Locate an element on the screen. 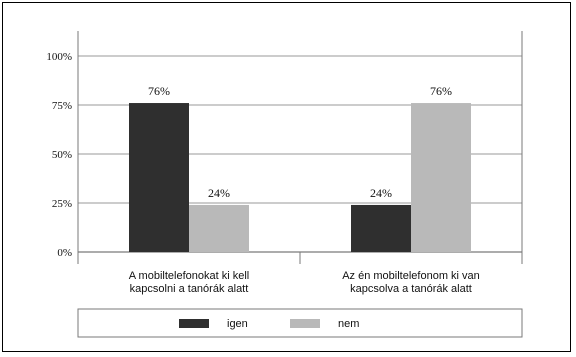 The height and width of the screenshot is (357, 576). y-tick-label: 25% is located at coordinates (62, 204).